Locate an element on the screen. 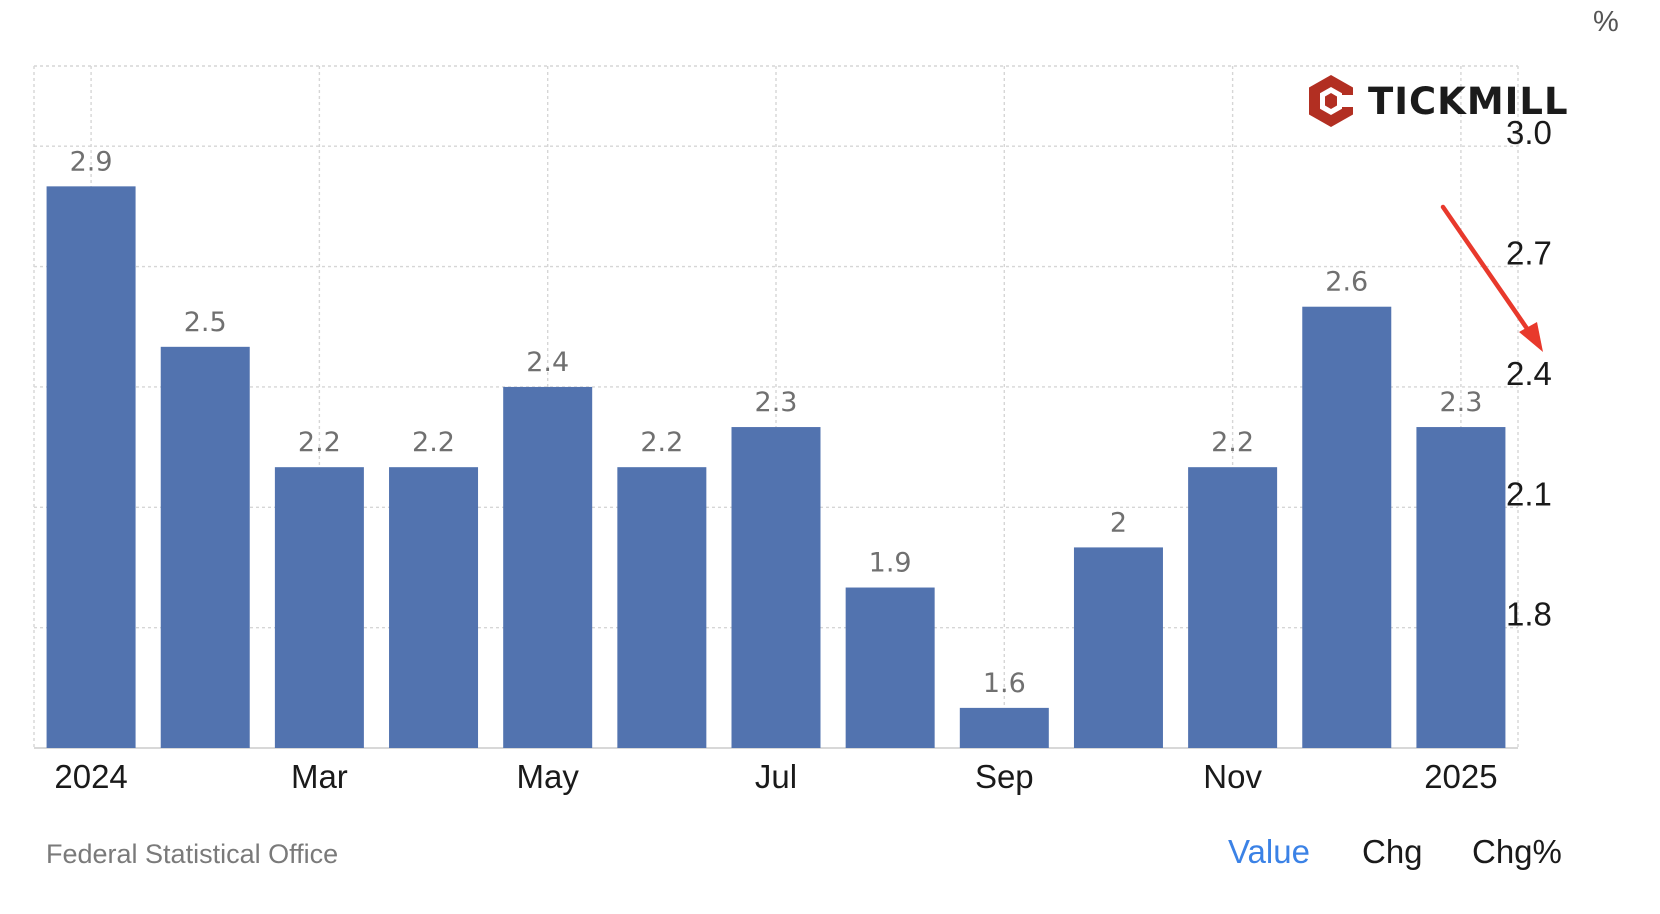 The width and height of the screenshot is (1660, 914). x-tick-label: 2024 is located at coordinates (90, 776).